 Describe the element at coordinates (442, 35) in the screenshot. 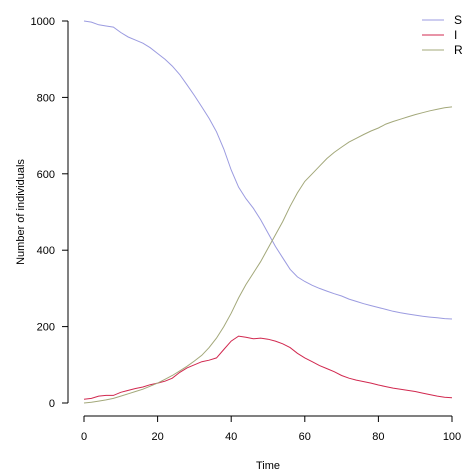

I see `legend: SIR` at that location.